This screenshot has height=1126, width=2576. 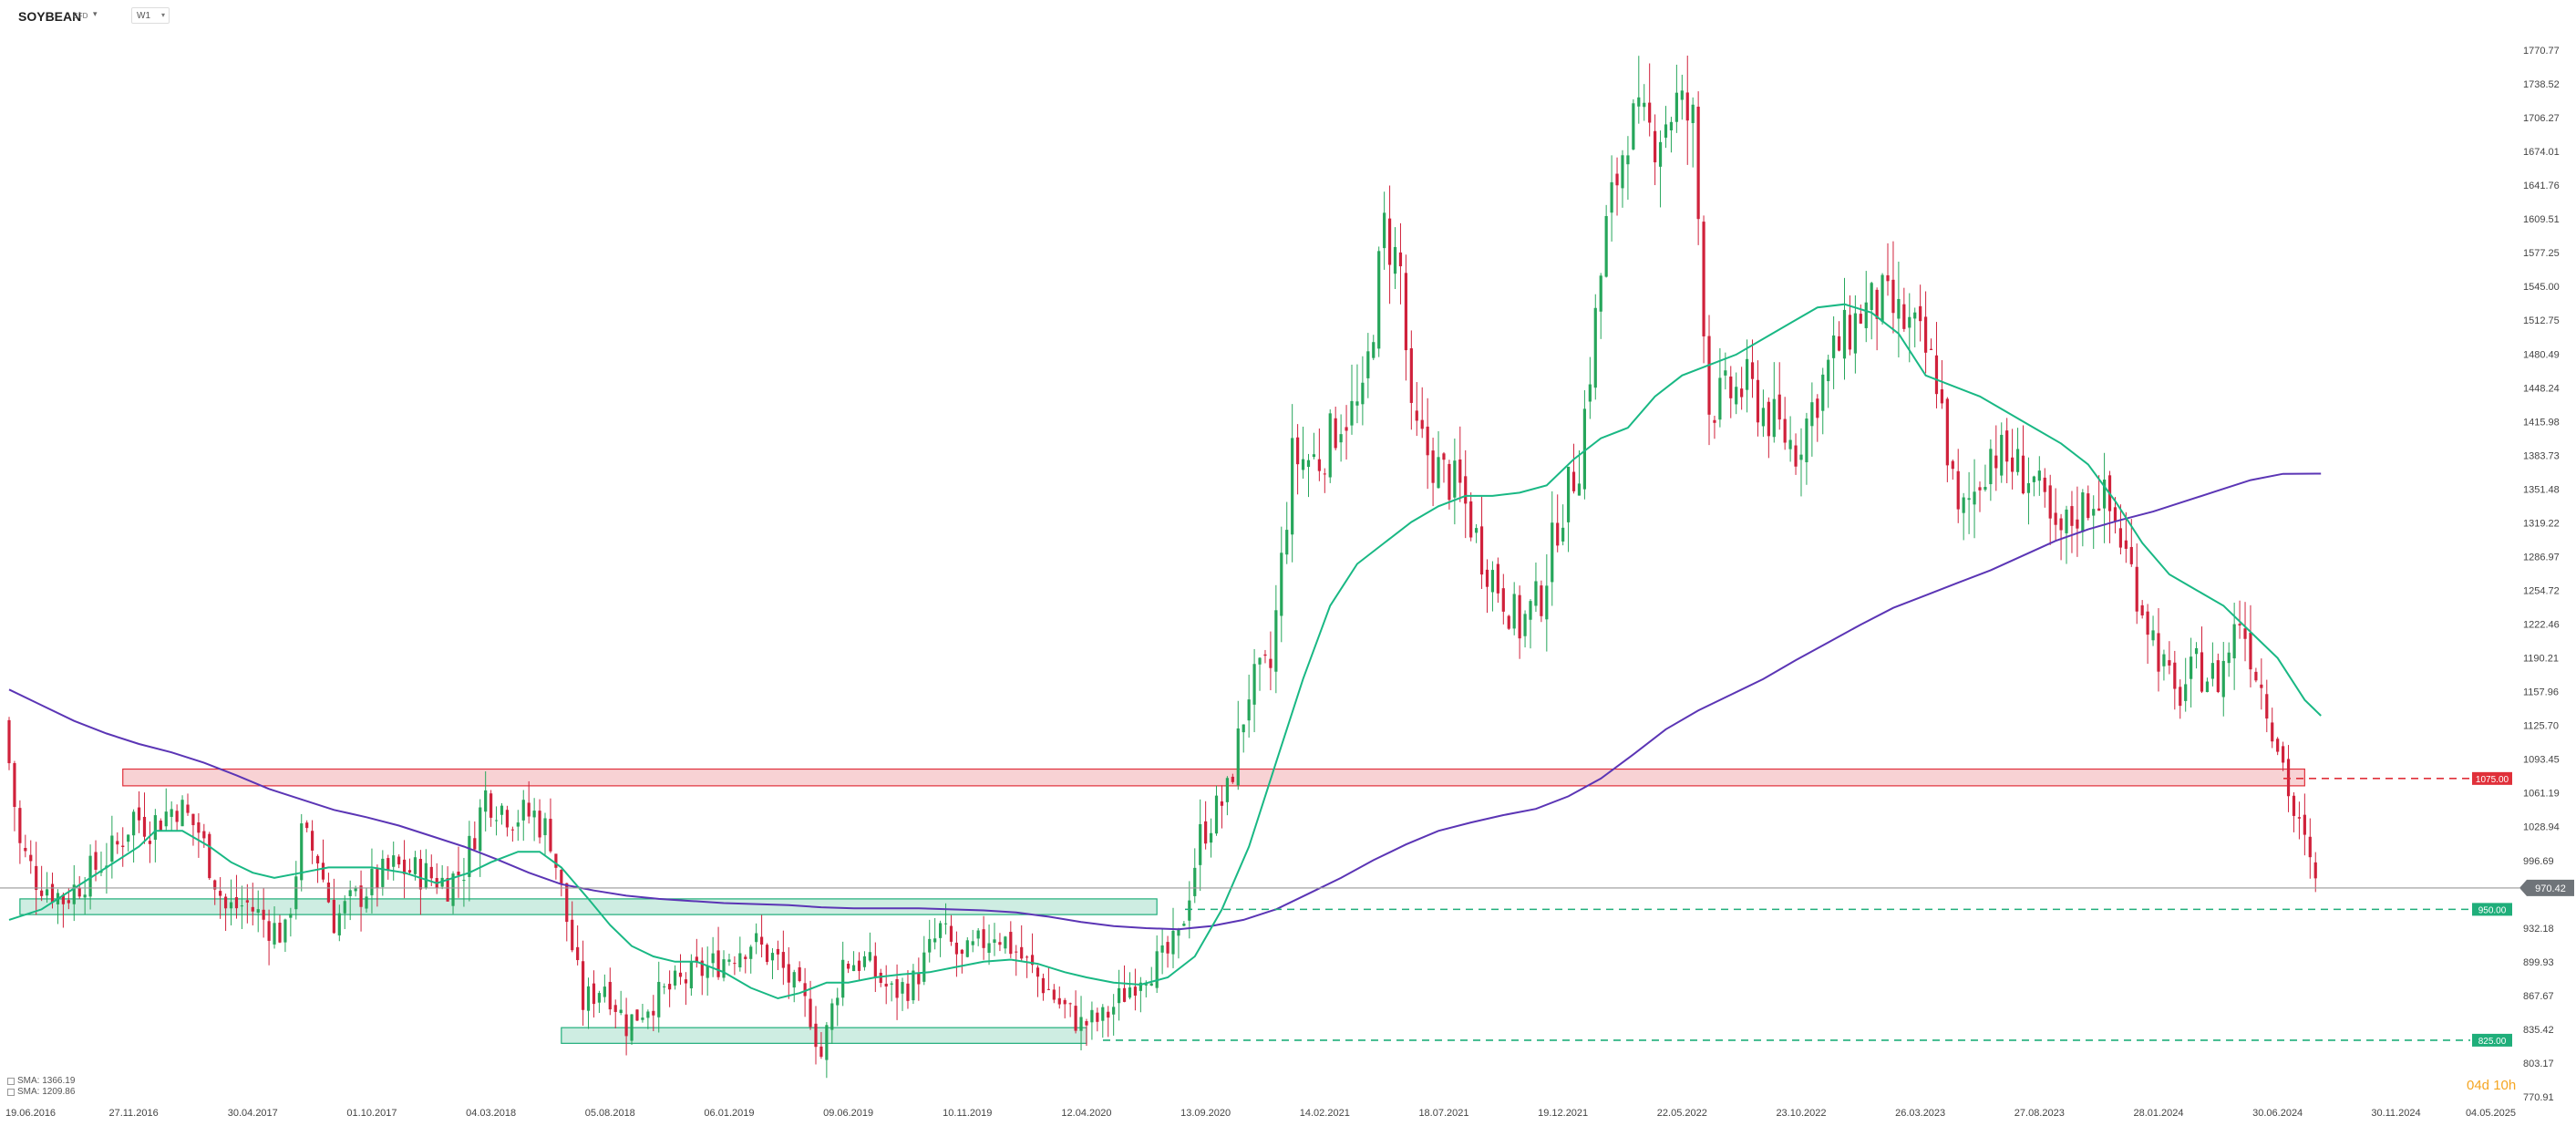 I want to click on y-tick-label: 1125.70, so click(x=2541, y=726).